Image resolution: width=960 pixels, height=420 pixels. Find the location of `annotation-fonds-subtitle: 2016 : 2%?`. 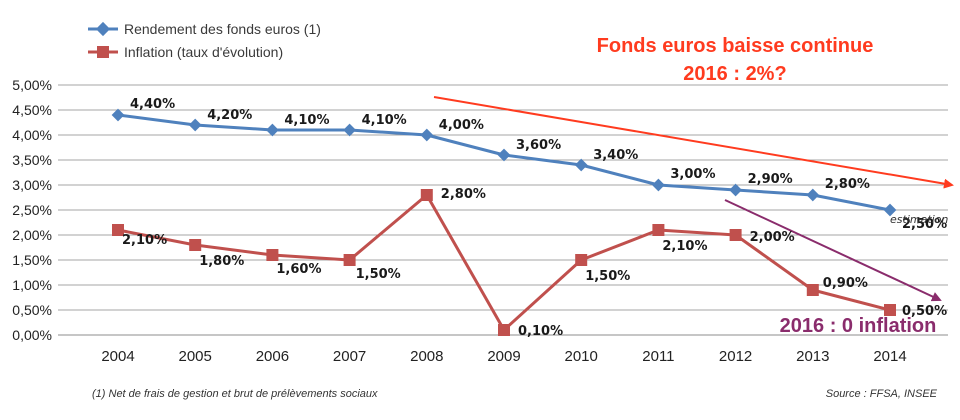

annotation-fonds-subtitle: 2016 : 2%? is located at coordinates (734, 74).